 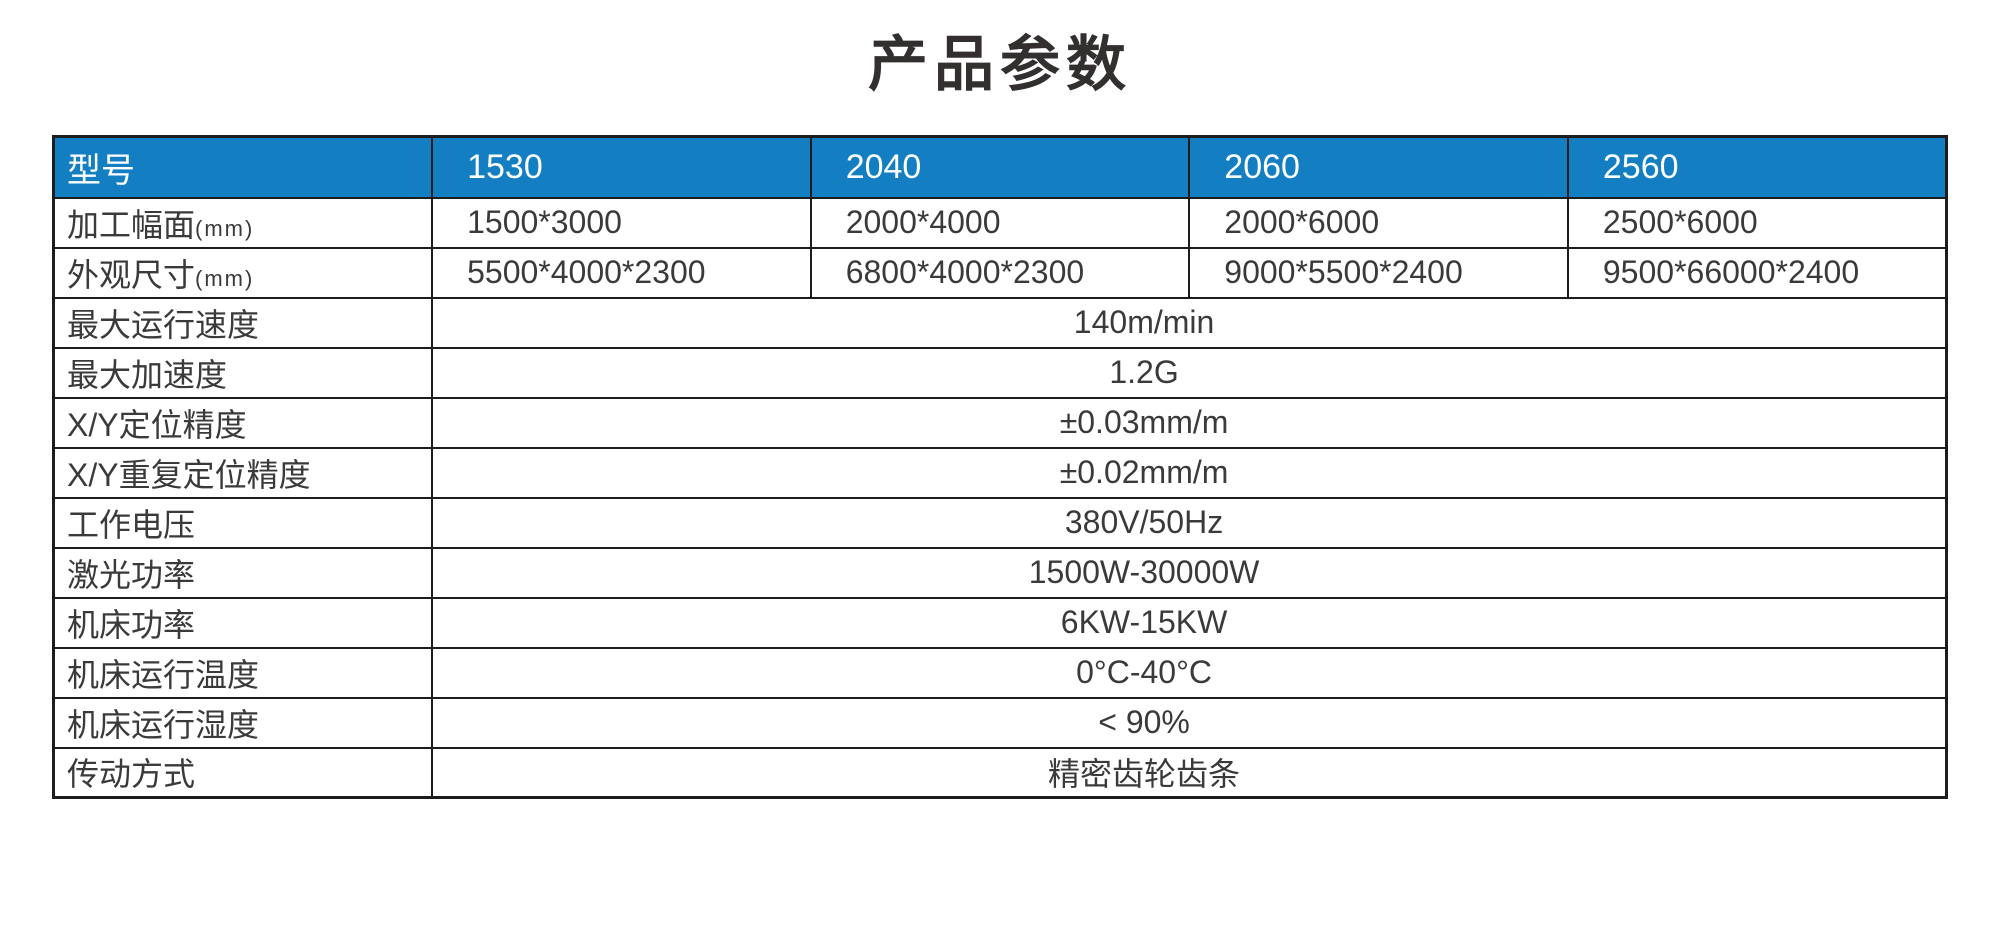 I want to click on merged-value-cell: ±0.02mm/m, so click(x=1189, y=472).